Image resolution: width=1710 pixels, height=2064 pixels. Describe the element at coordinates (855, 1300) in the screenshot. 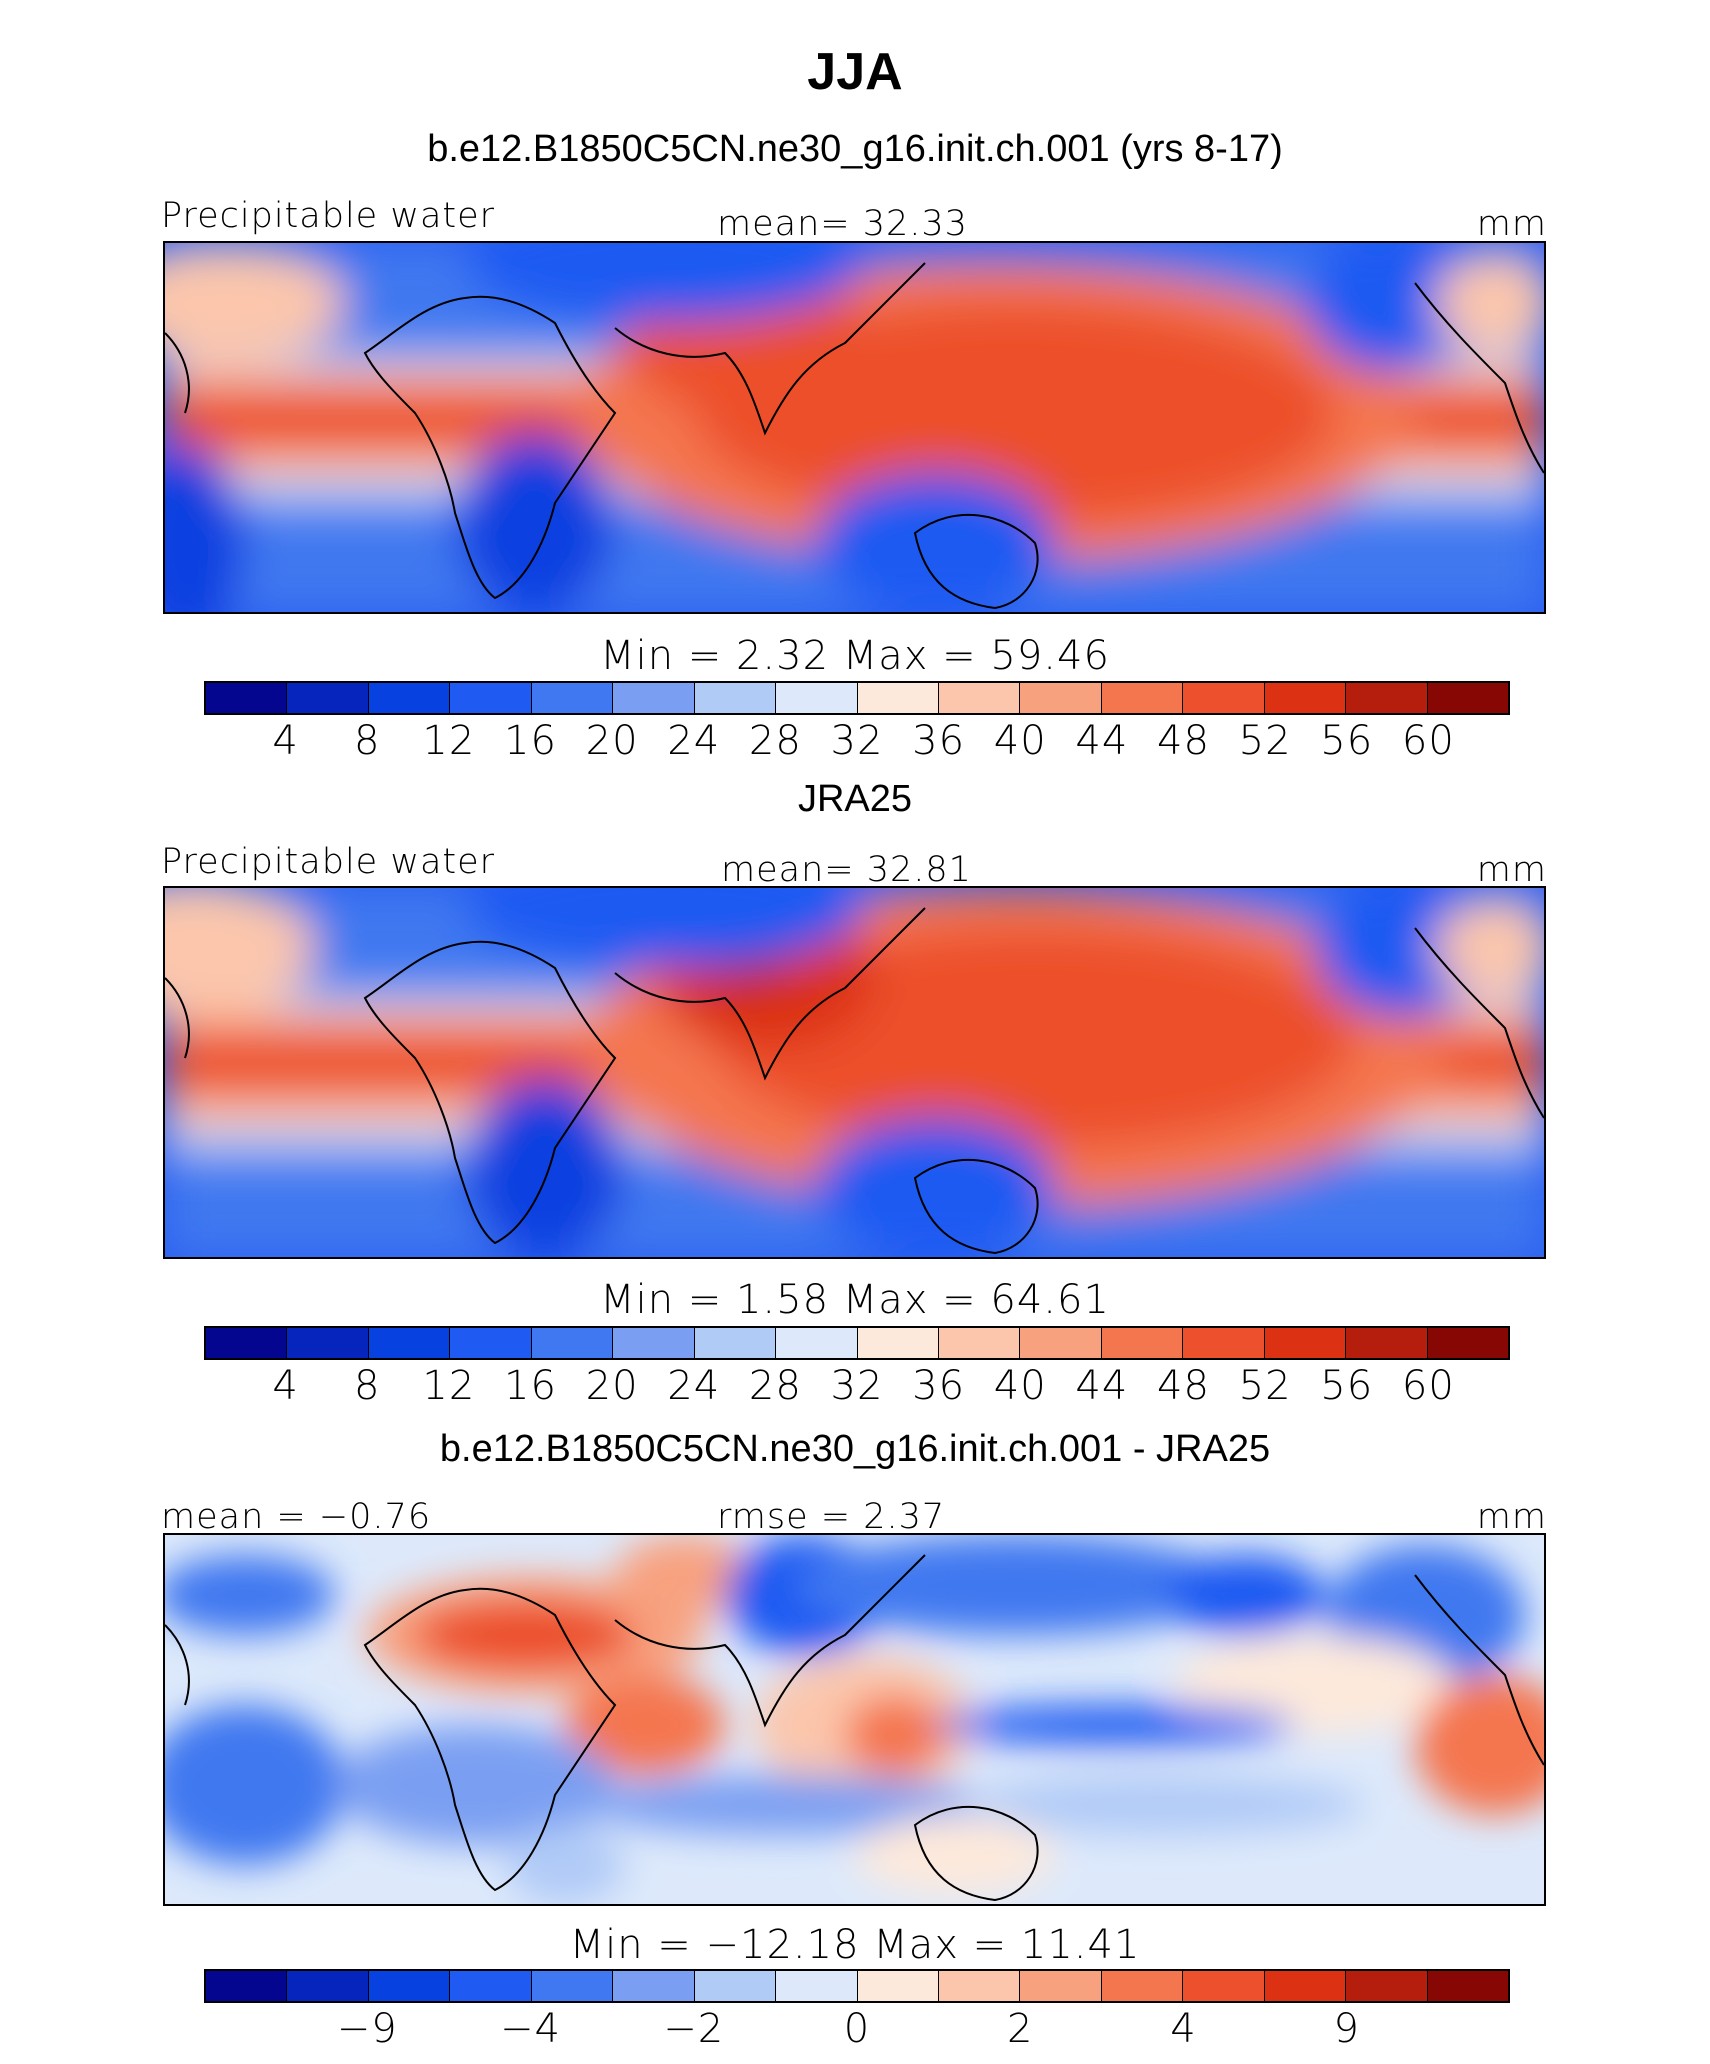

I see `panel-2-minmax: Min = 1.58 Max = 64.61` at that location.